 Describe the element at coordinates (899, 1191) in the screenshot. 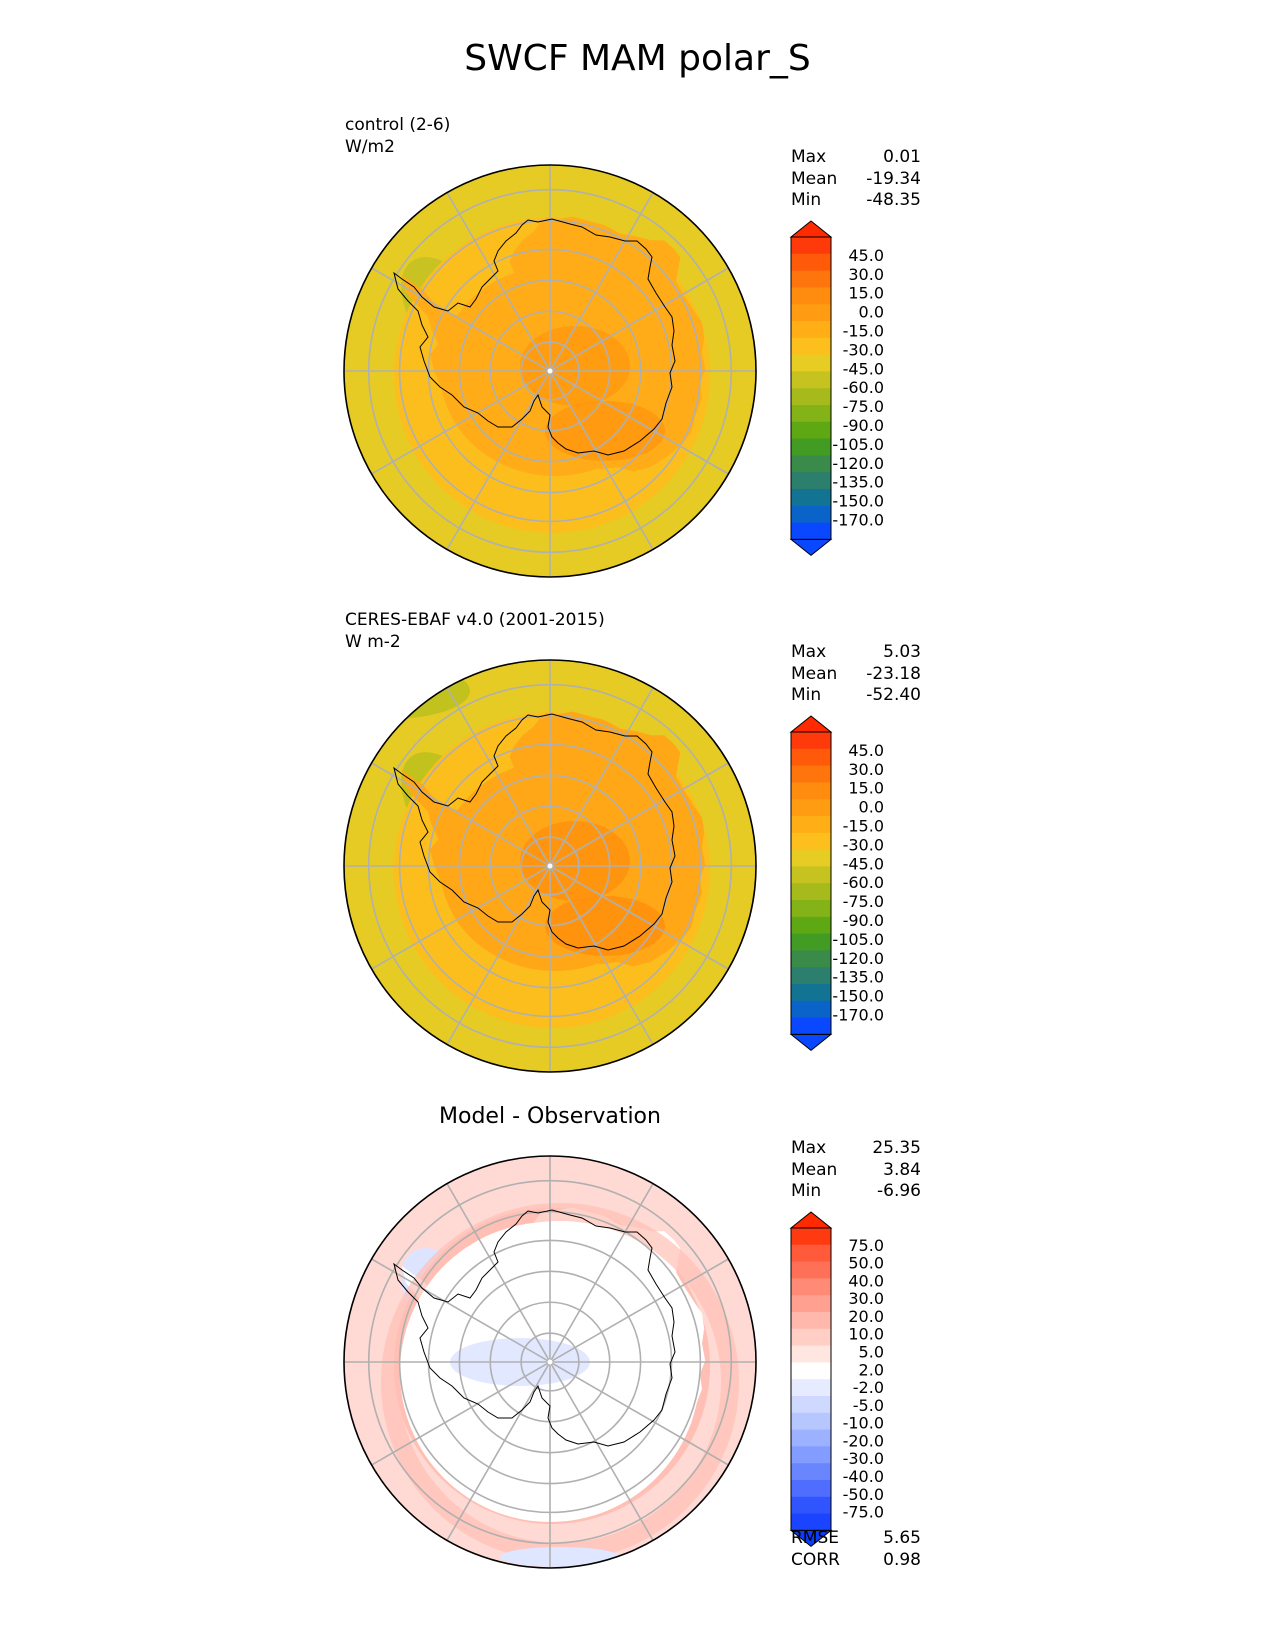

I see `stat-value: -6.96` at that location.